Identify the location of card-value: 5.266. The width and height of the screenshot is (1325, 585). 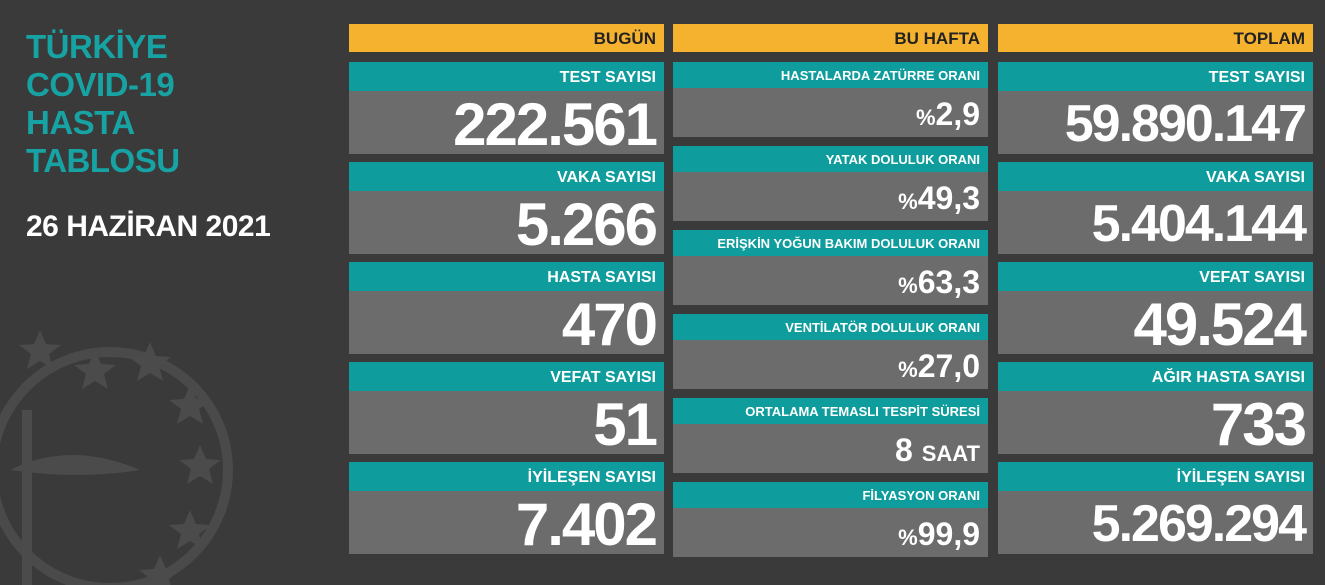
(506, 224).